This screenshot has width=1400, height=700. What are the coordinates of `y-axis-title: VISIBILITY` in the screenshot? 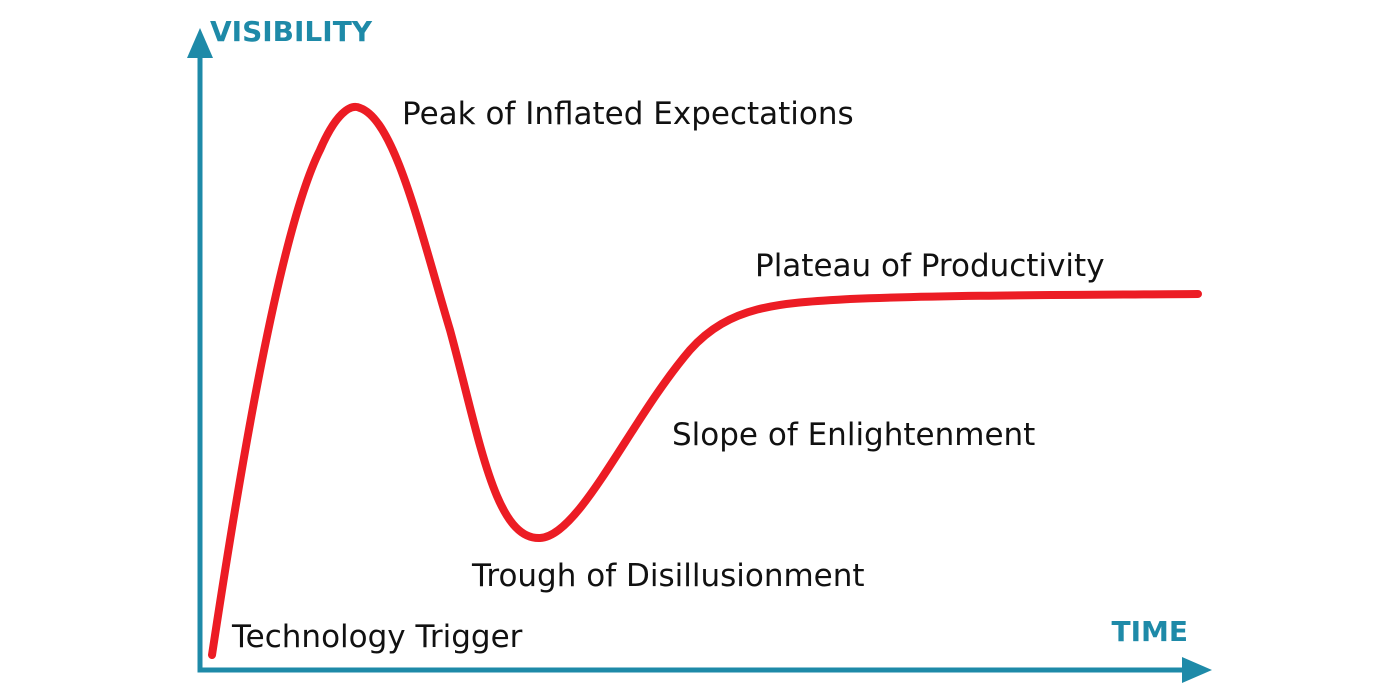 It's located at (291, 31).